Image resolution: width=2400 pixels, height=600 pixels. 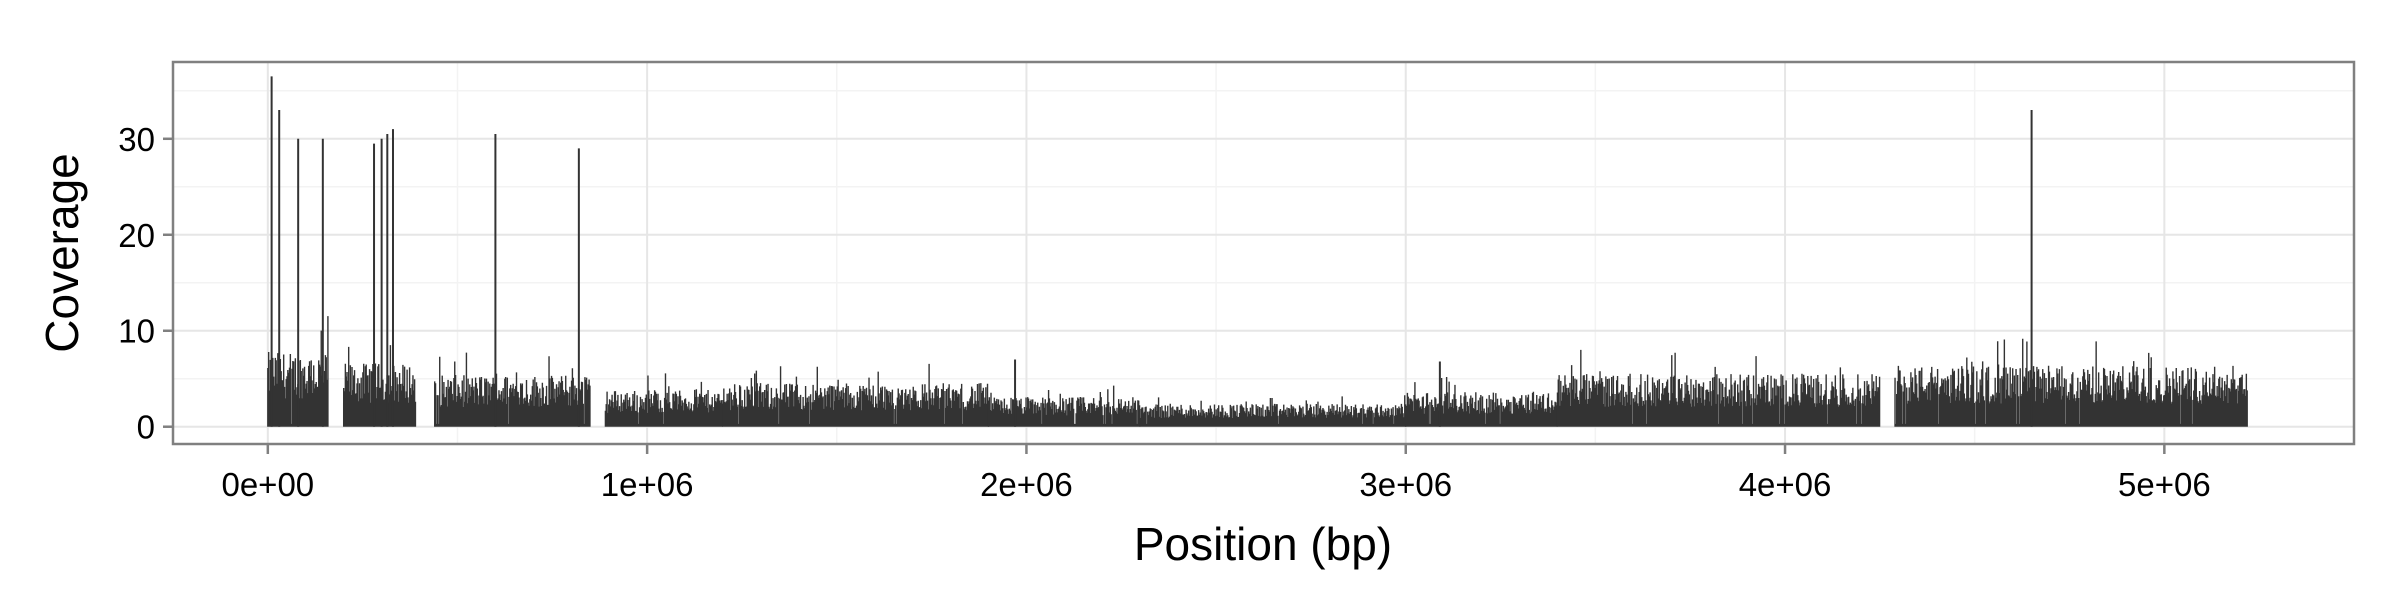 What do you see at coordinates (1216, 473) in the screenshot?
I see `x-axis-ticks: 0e+00 1e+06 2e+06 3e+06 4e+06 5e+06` at bounding box center [1216, 473].